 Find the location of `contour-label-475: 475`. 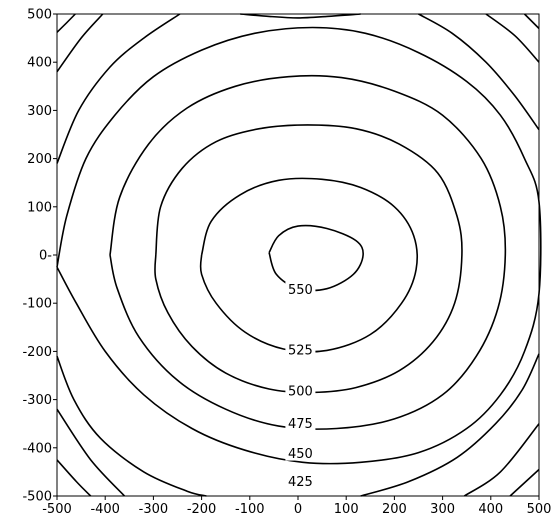

contour-label-475: 475 is located at coordinates (300, 424).